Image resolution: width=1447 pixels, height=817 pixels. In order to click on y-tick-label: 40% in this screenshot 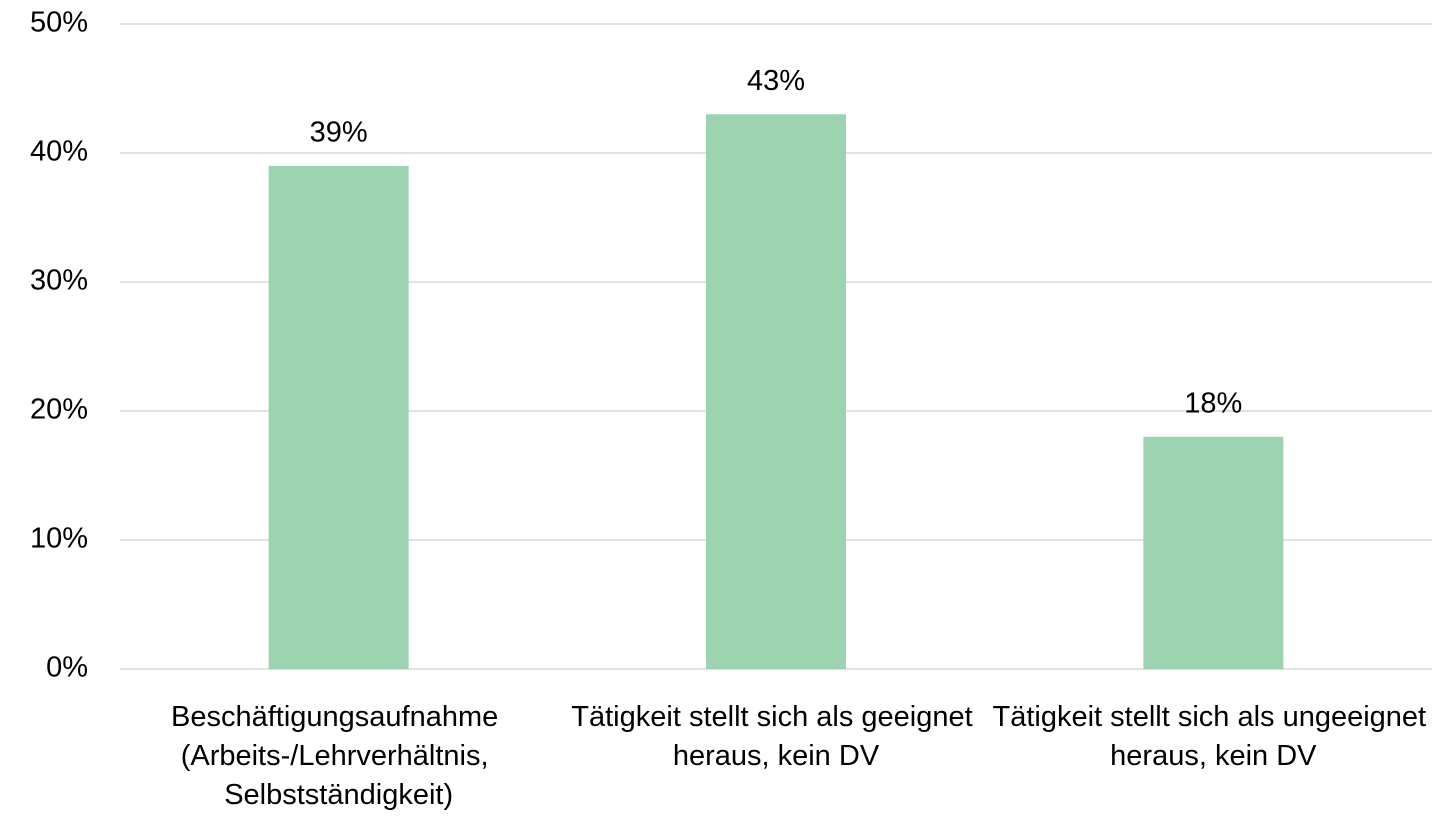, I will do `click(59, 152)`.